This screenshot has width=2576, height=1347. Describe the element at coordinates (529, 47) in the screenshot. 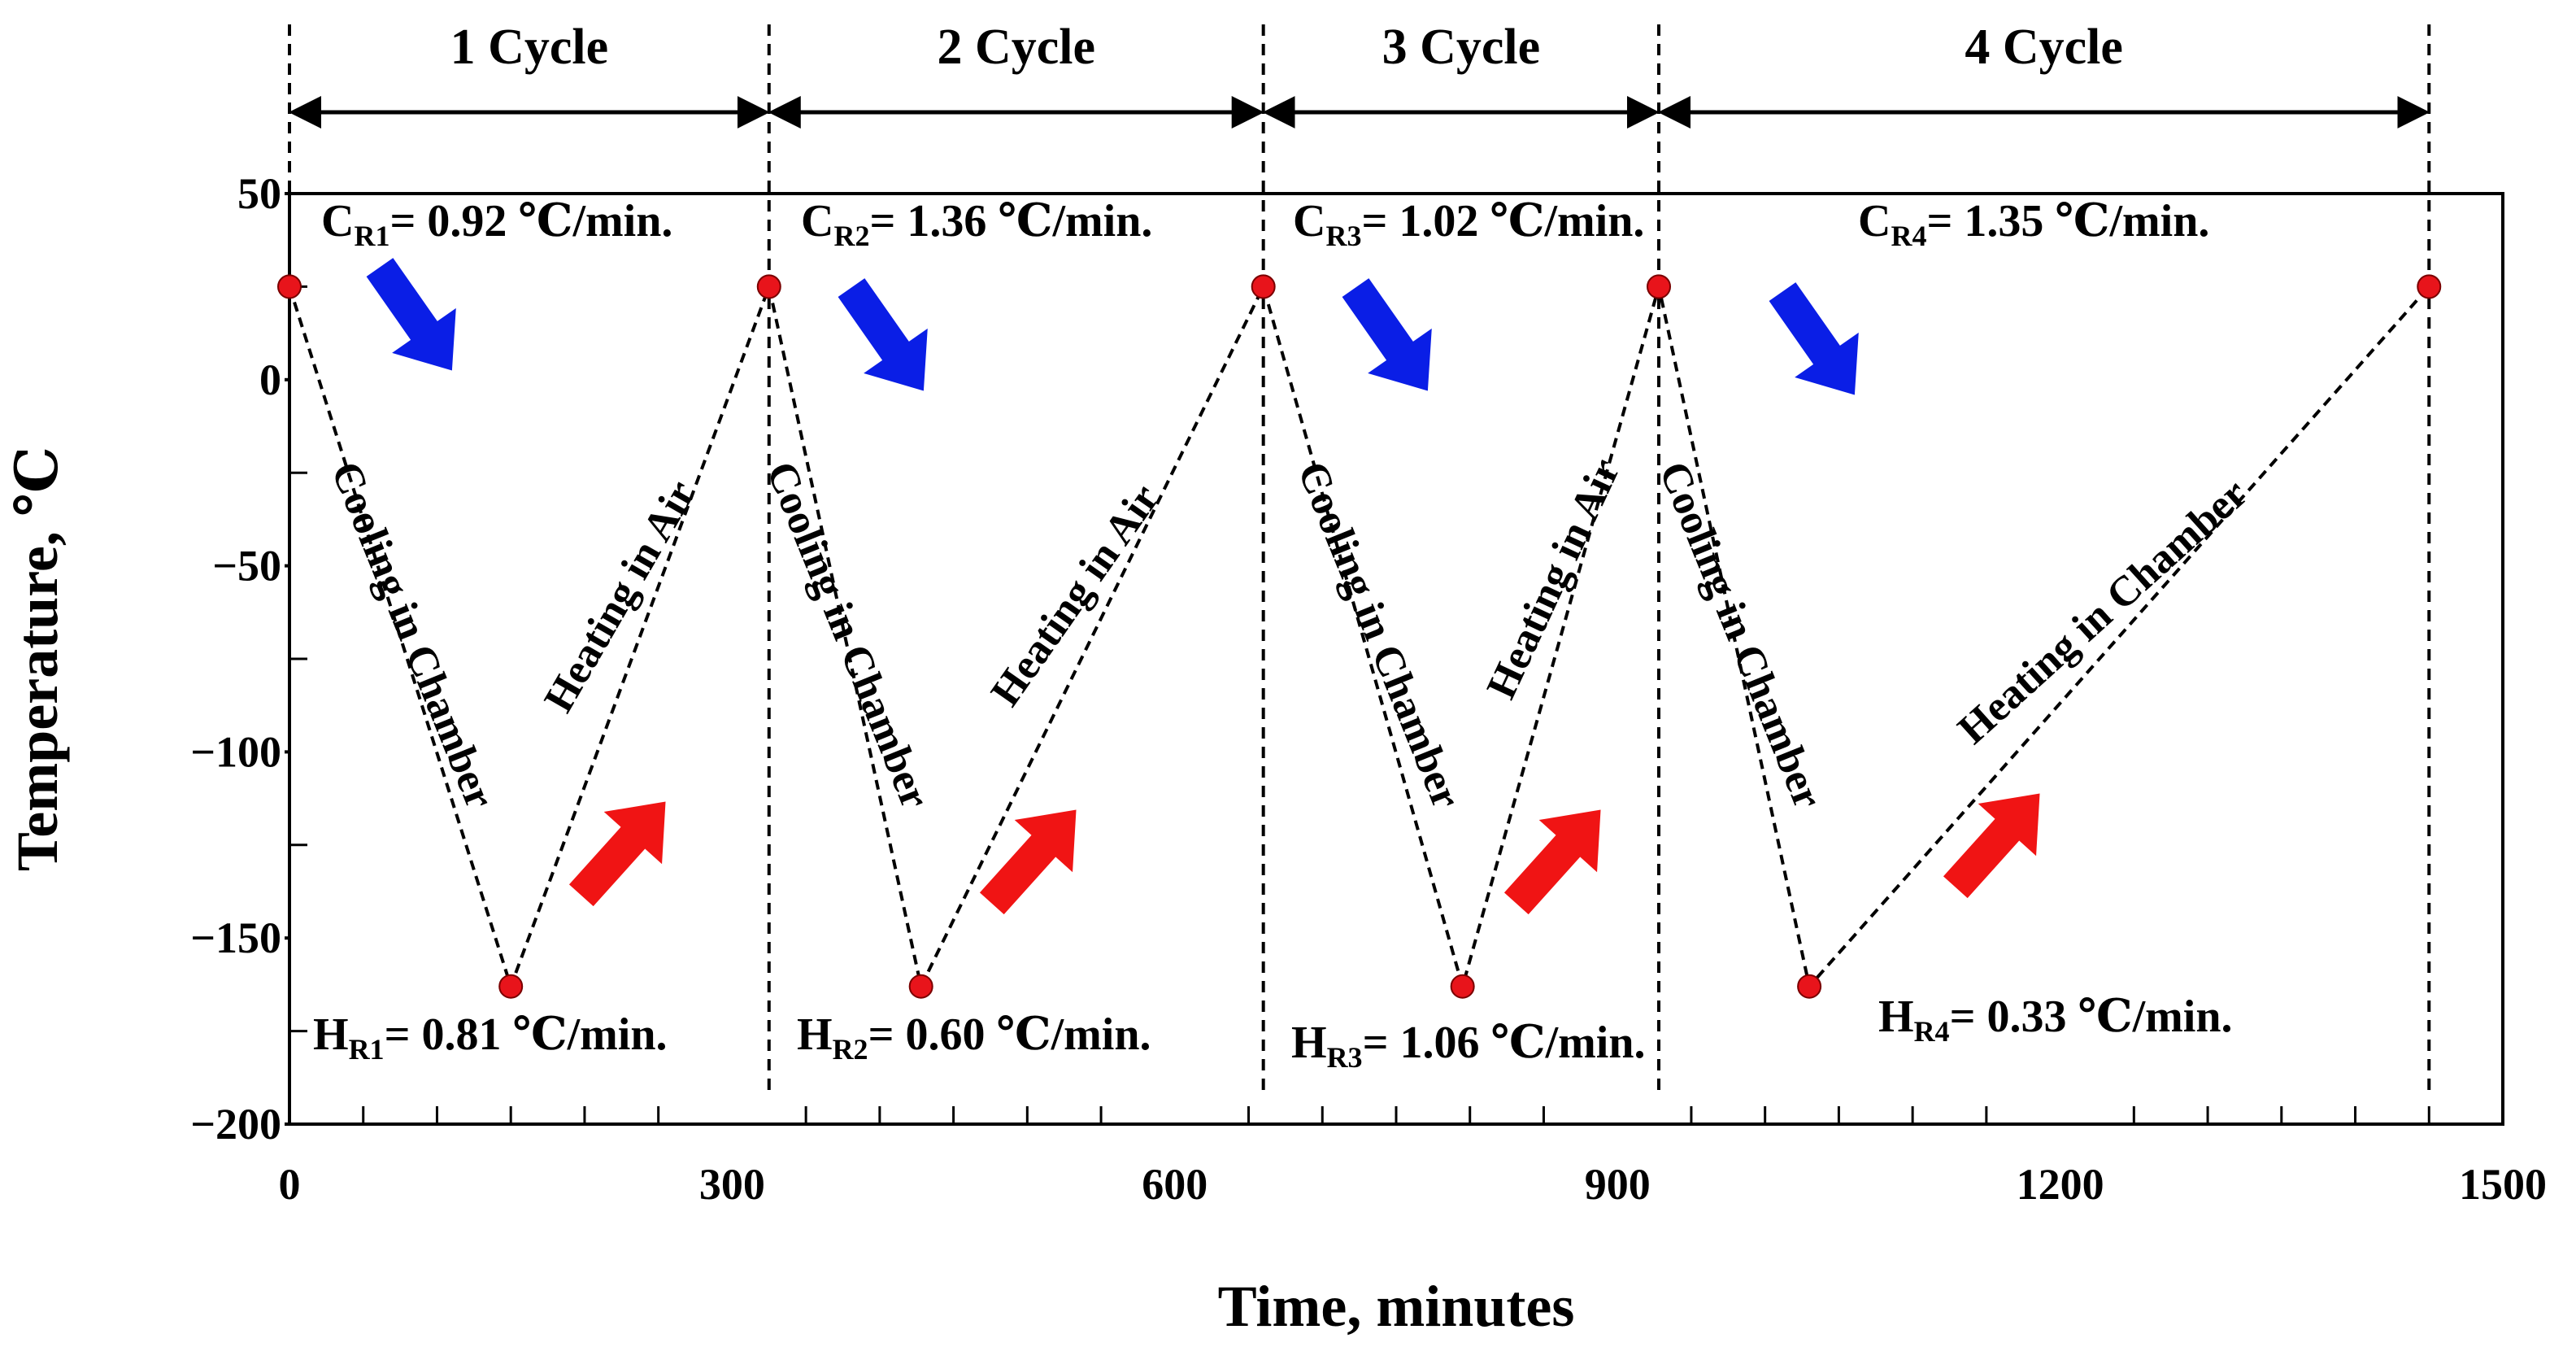

I see `cycle-label: 1 Cycle` at that location.